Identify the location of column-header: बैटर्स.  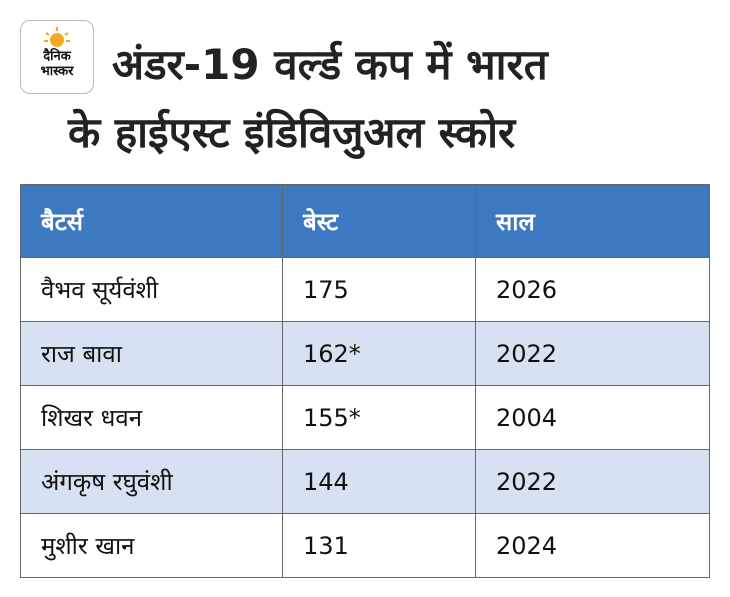
(151, 221).